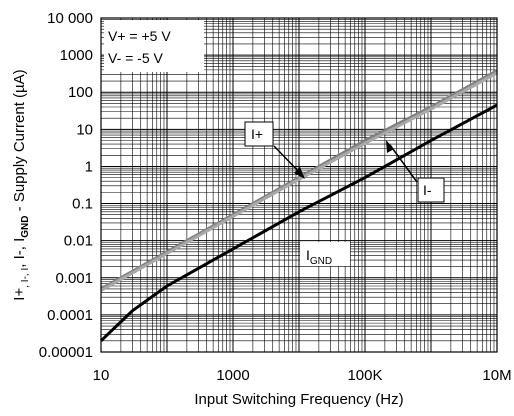  What do you see at coordinates (66, 352) in the screenshot?
I see `y-tick-label: 0.00001` at bounding box center [66, 352].